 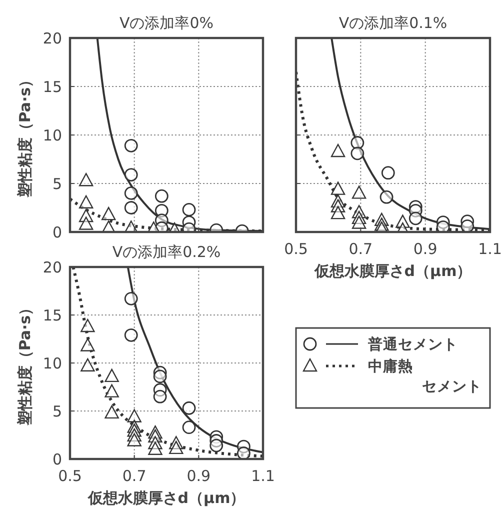 What do you see at coordinates (166, 23) in the screenshot?
I see `chart-title: Vの添加率0%` at bounding box center [166, 23].